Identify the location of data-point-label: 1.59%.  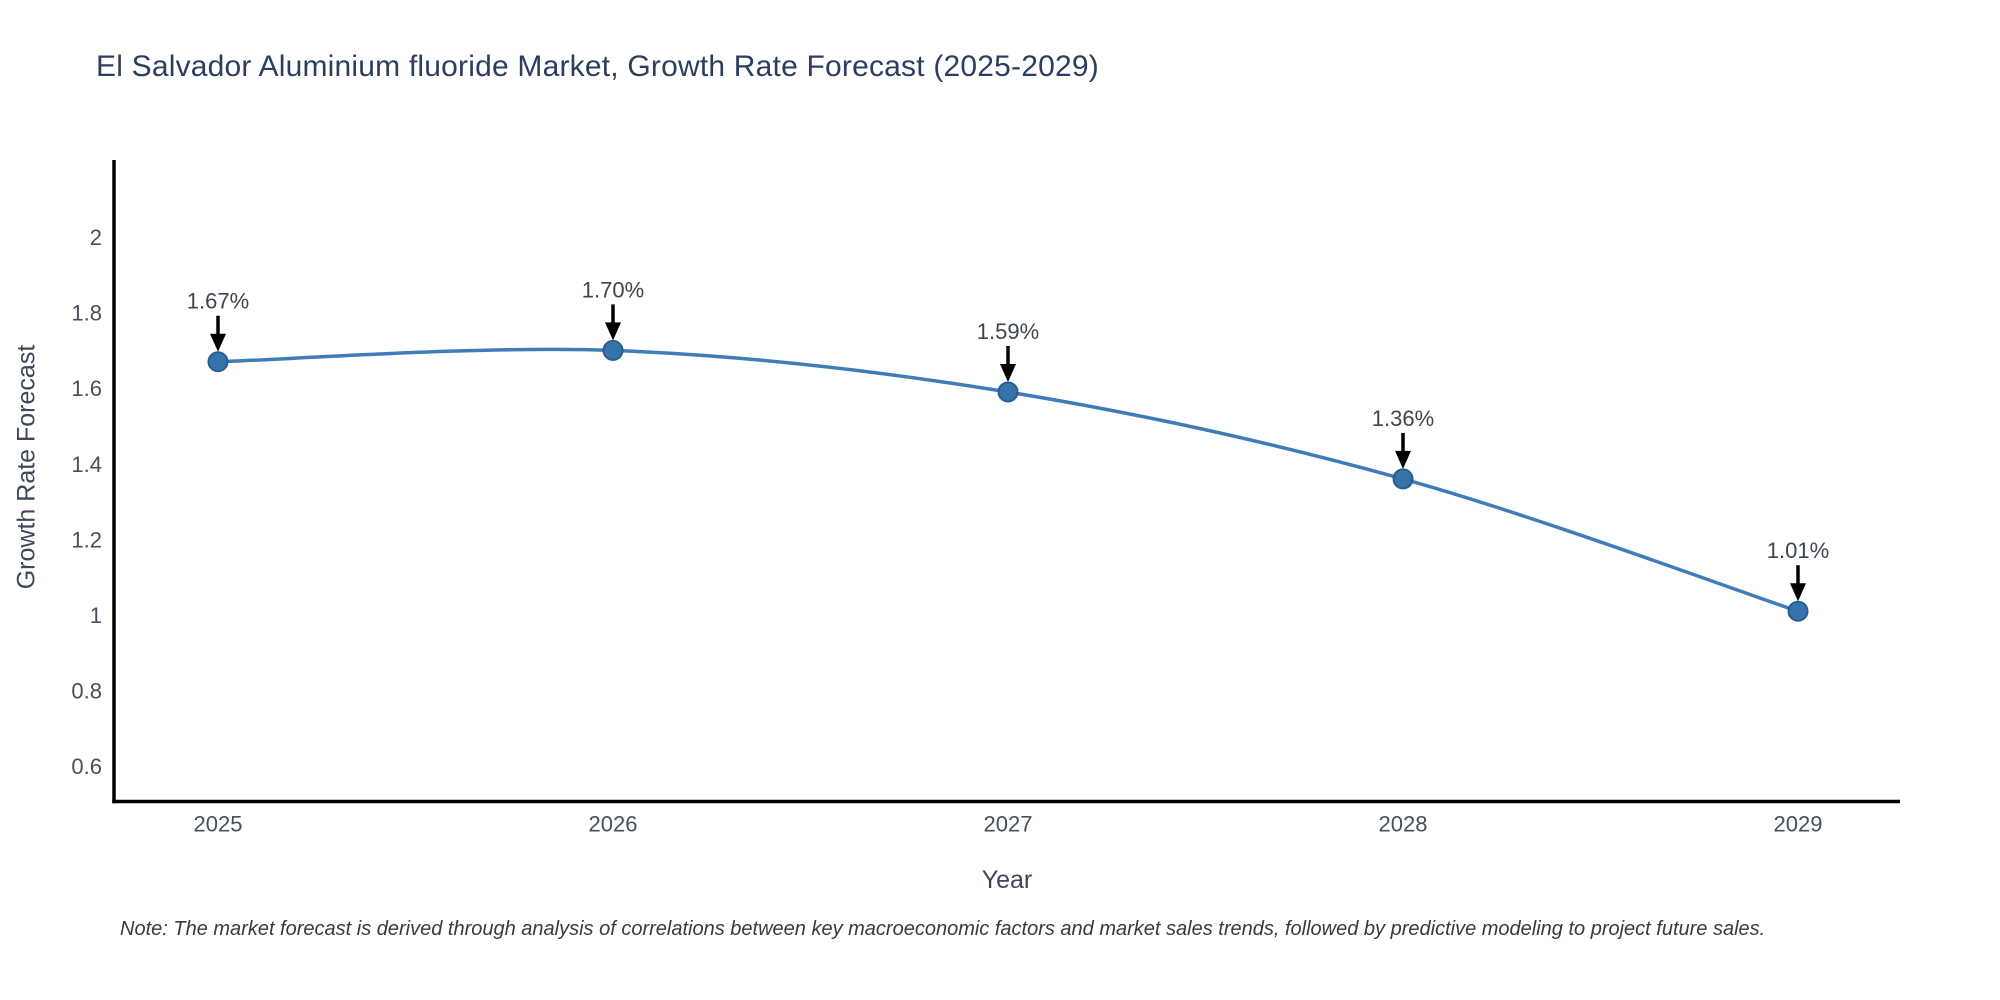
(1008, 331).